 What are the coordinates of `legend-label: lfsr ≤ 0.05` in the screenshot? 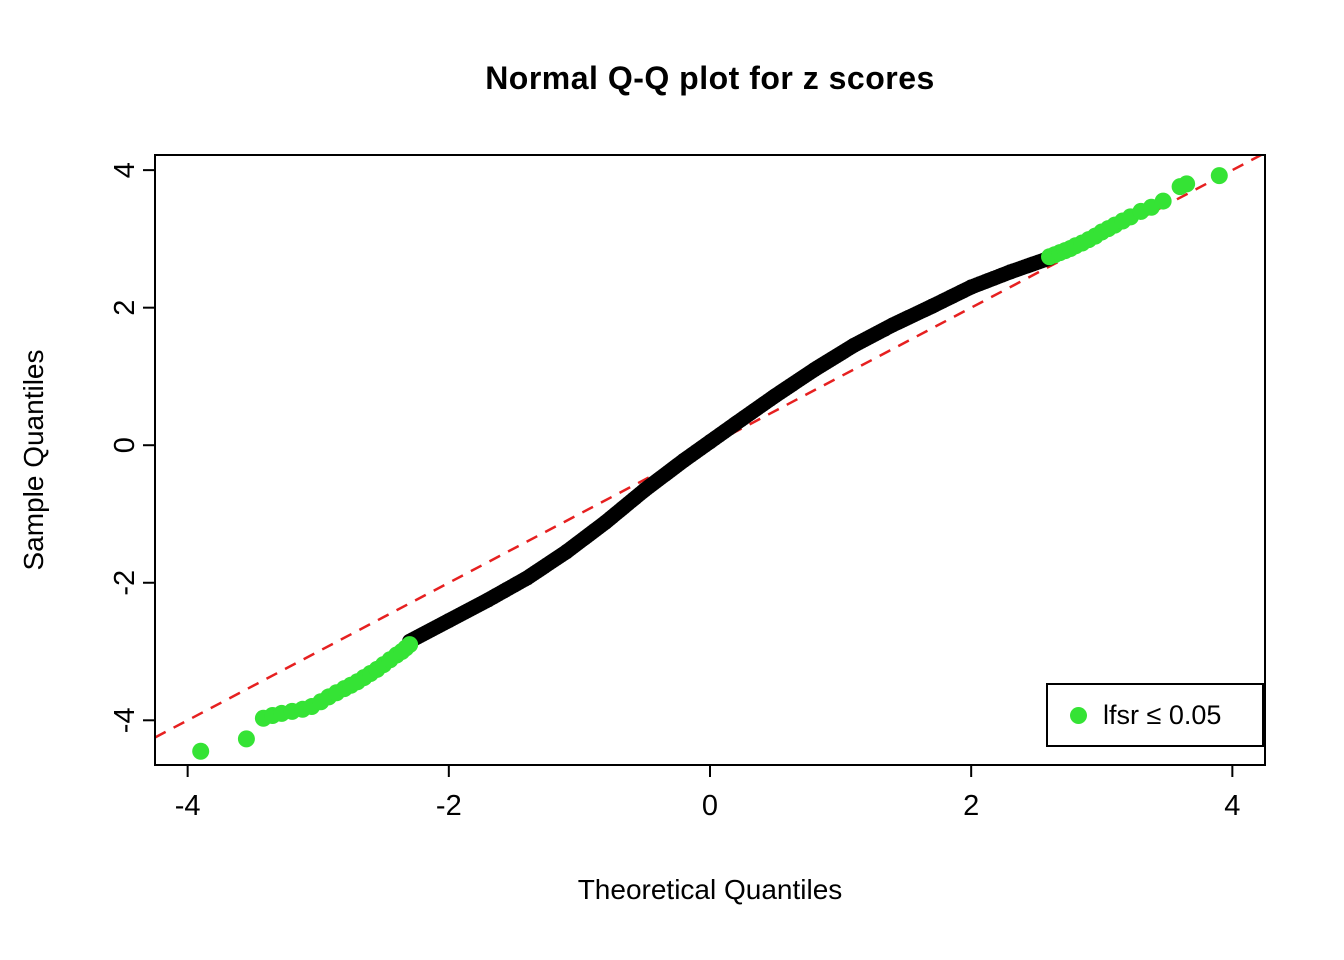 It's located at (1162, 714).